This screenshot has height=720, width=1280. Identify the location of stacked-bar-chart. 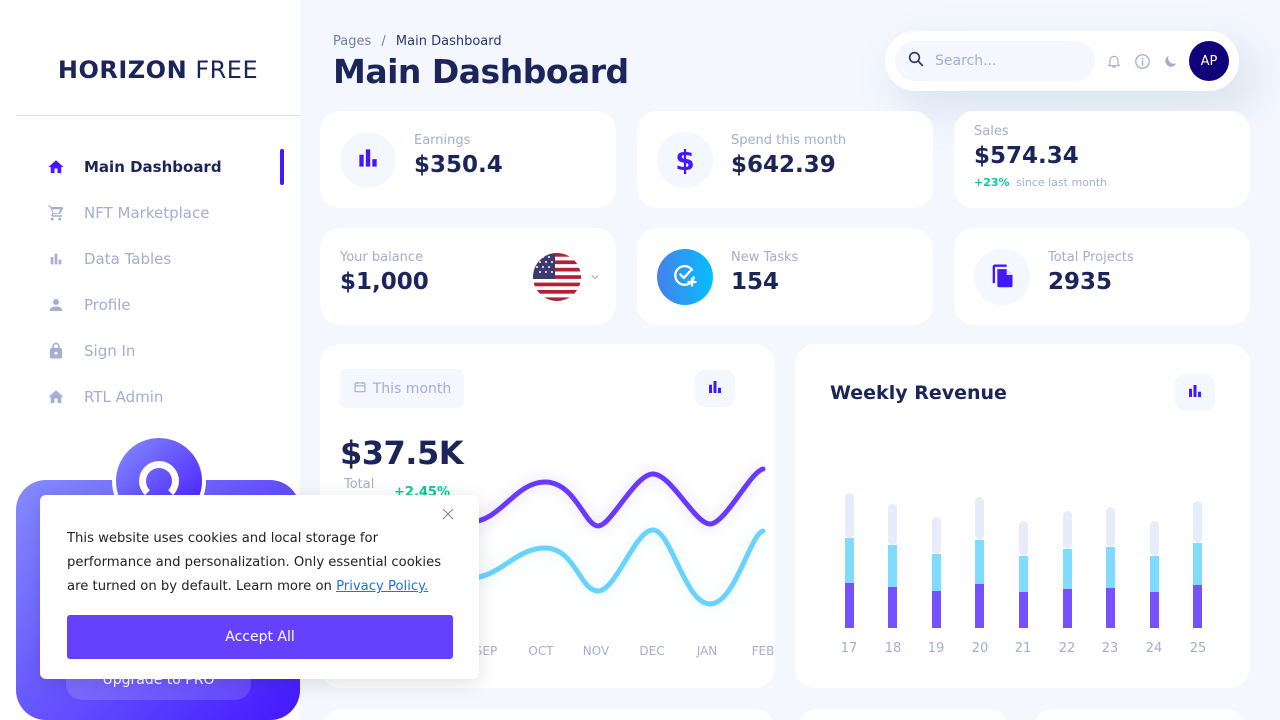
(1023, 560).